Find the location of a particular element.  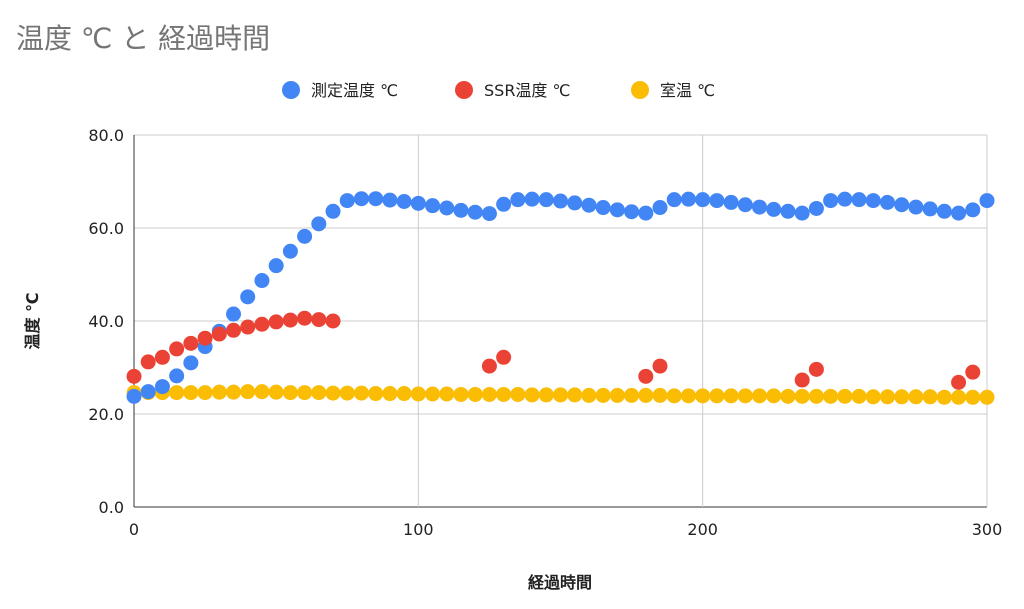

legend-label: 測定温度 ℃ is located at coordinates (354, 90).